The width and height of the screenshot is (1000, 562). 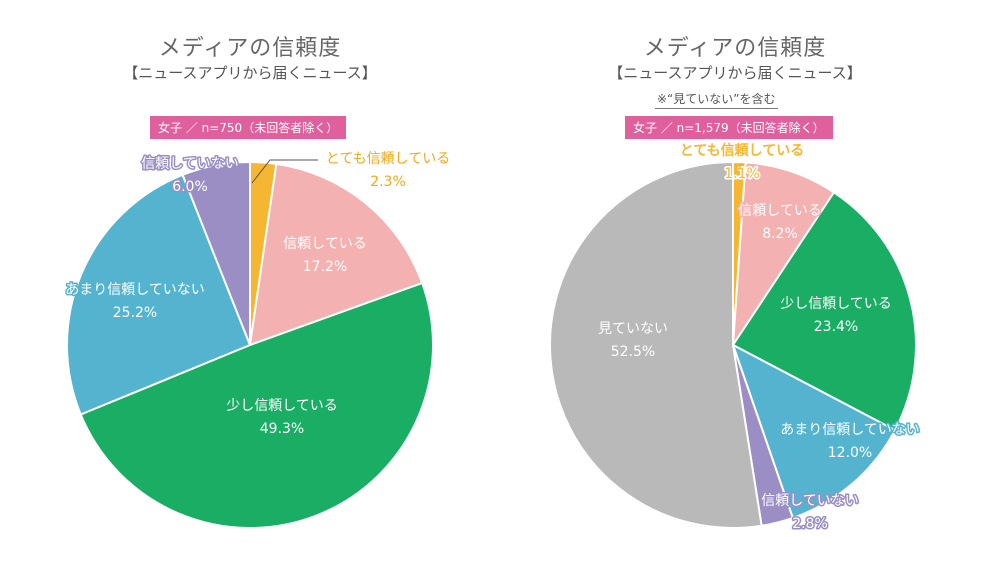 What do you see at coordinates (716, 99) in the screenshot?
I see `chart2-note: ※“見ていない”を含む` at bounding box center [716, 99].